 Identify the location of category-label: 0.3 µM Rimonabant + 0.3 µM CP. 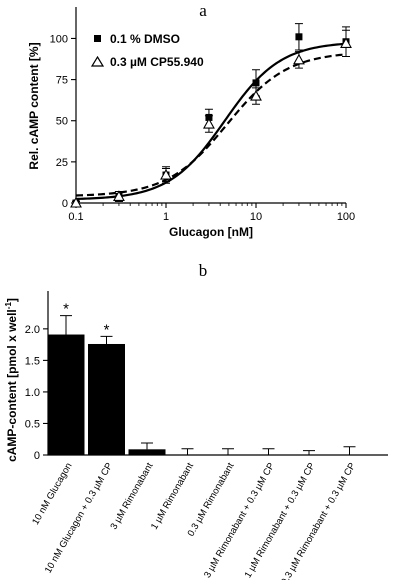
(318, 520).